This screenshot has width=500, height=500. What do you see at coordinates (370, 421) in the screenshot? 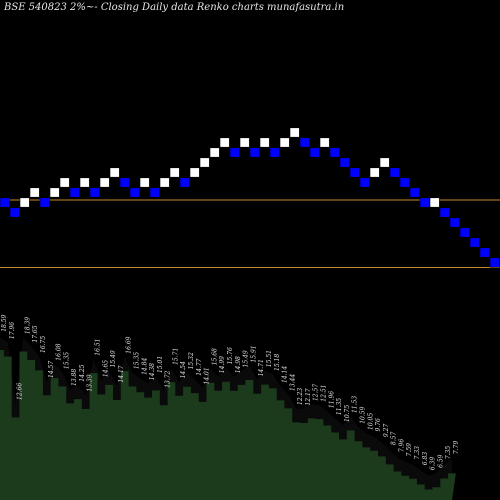
I see `volume-label: 10.05` at bounding box center [370, 421].